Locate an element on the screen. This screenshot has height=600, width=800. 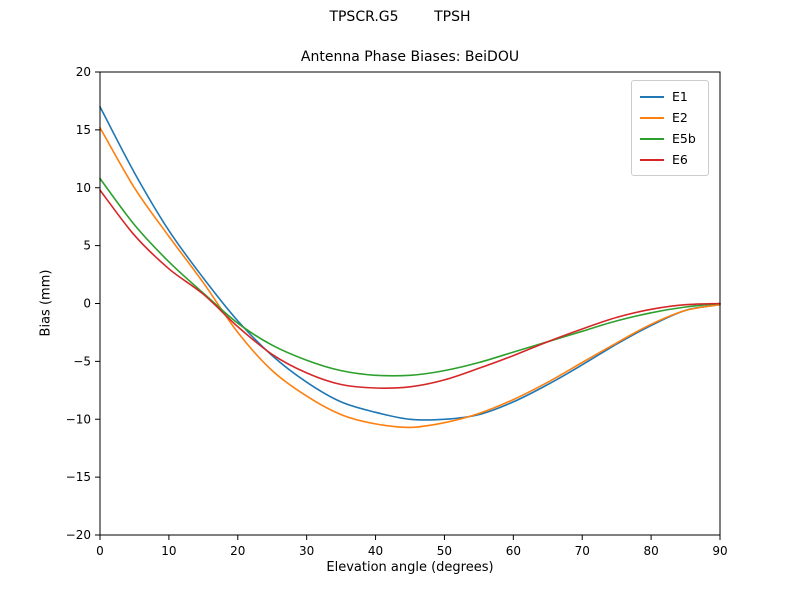
legend-item-E2: E2 is located at coordinates (668, 117).